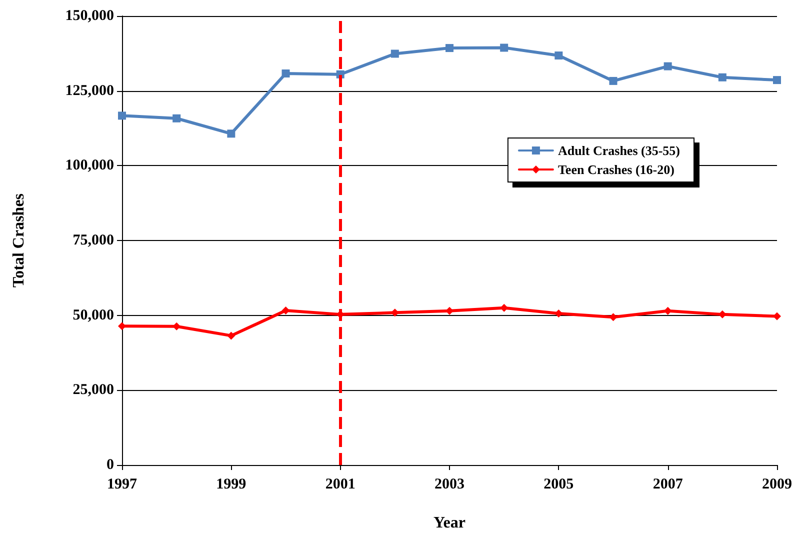  I want to click on y-tick-label: 50,000, so click(93, 315).